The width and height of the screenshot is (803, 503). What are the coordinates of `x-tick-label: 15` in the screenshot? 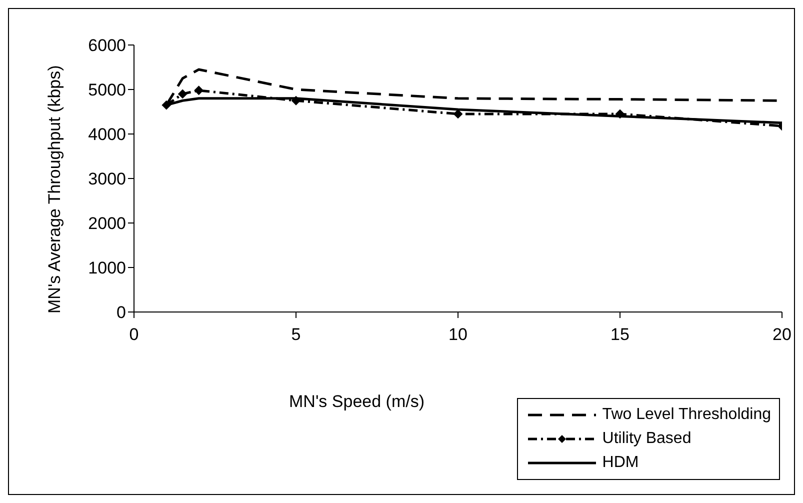 It's located at (620, 334).